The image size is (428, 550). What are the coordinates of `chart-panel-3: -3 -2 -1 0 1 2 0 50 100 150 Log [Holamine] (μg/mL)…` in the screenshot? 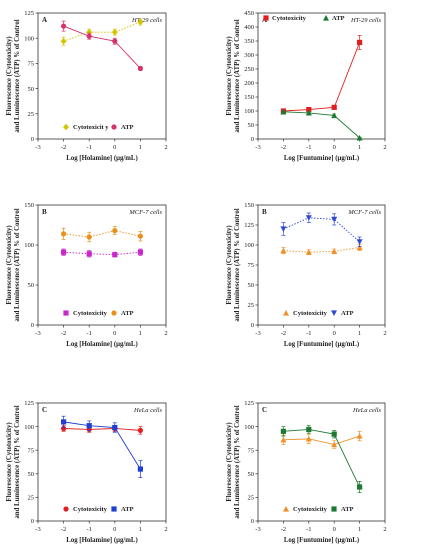 It's located at (87, 275).